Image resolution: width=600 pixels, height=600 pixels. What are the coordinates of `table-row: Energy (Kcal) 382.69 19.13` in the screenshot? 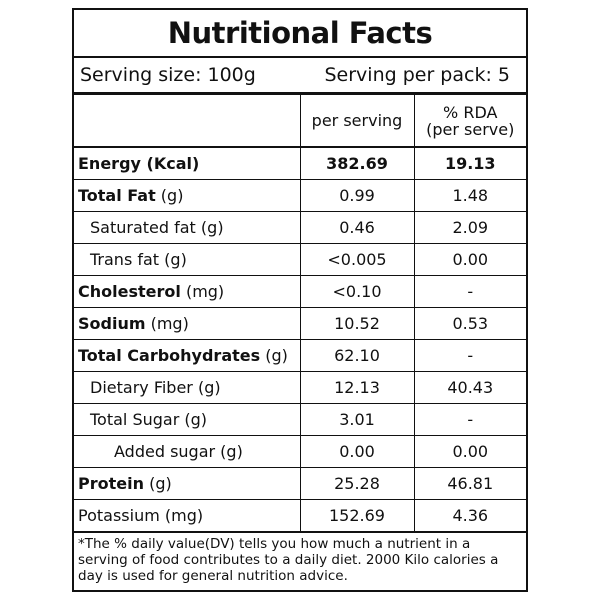 It's located at (300, 163).